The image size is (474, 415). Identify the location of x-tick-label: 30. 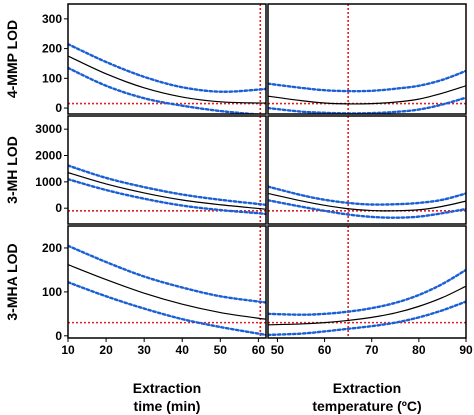
(144, 350).